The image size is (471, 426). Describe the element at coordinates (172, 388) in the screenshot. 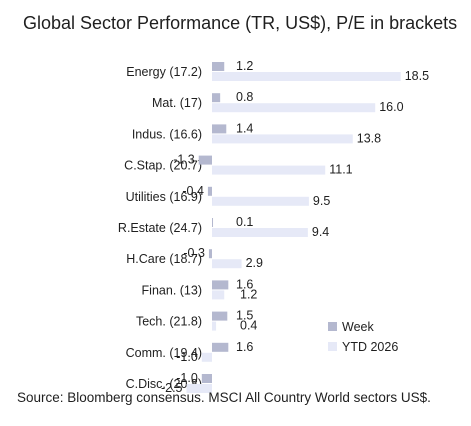

I see `ytd-value-label: -2.5` at that location.